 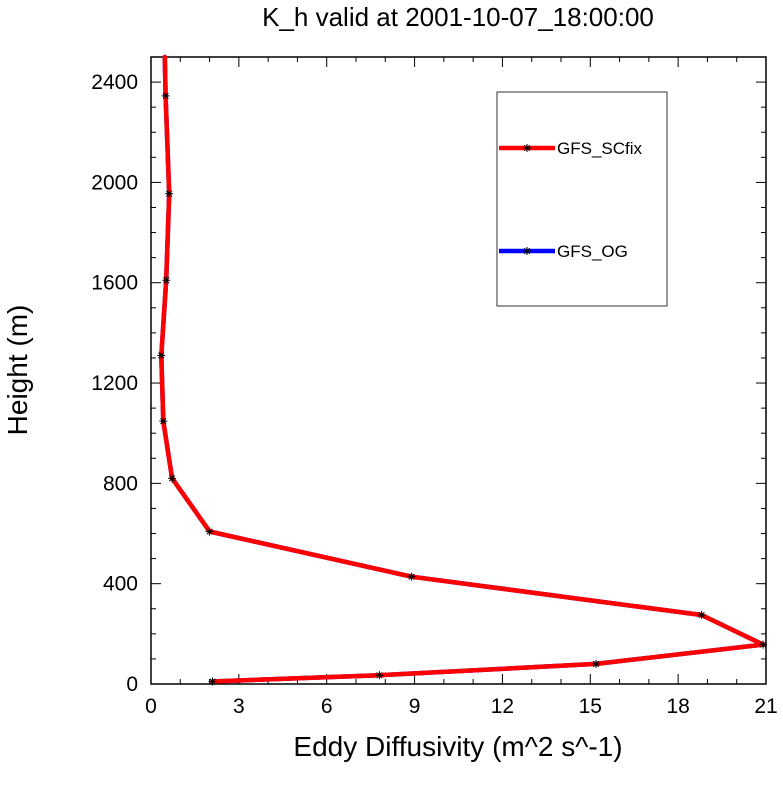 I want to click on x-tick-label: 15, so click(x=590, y=706).